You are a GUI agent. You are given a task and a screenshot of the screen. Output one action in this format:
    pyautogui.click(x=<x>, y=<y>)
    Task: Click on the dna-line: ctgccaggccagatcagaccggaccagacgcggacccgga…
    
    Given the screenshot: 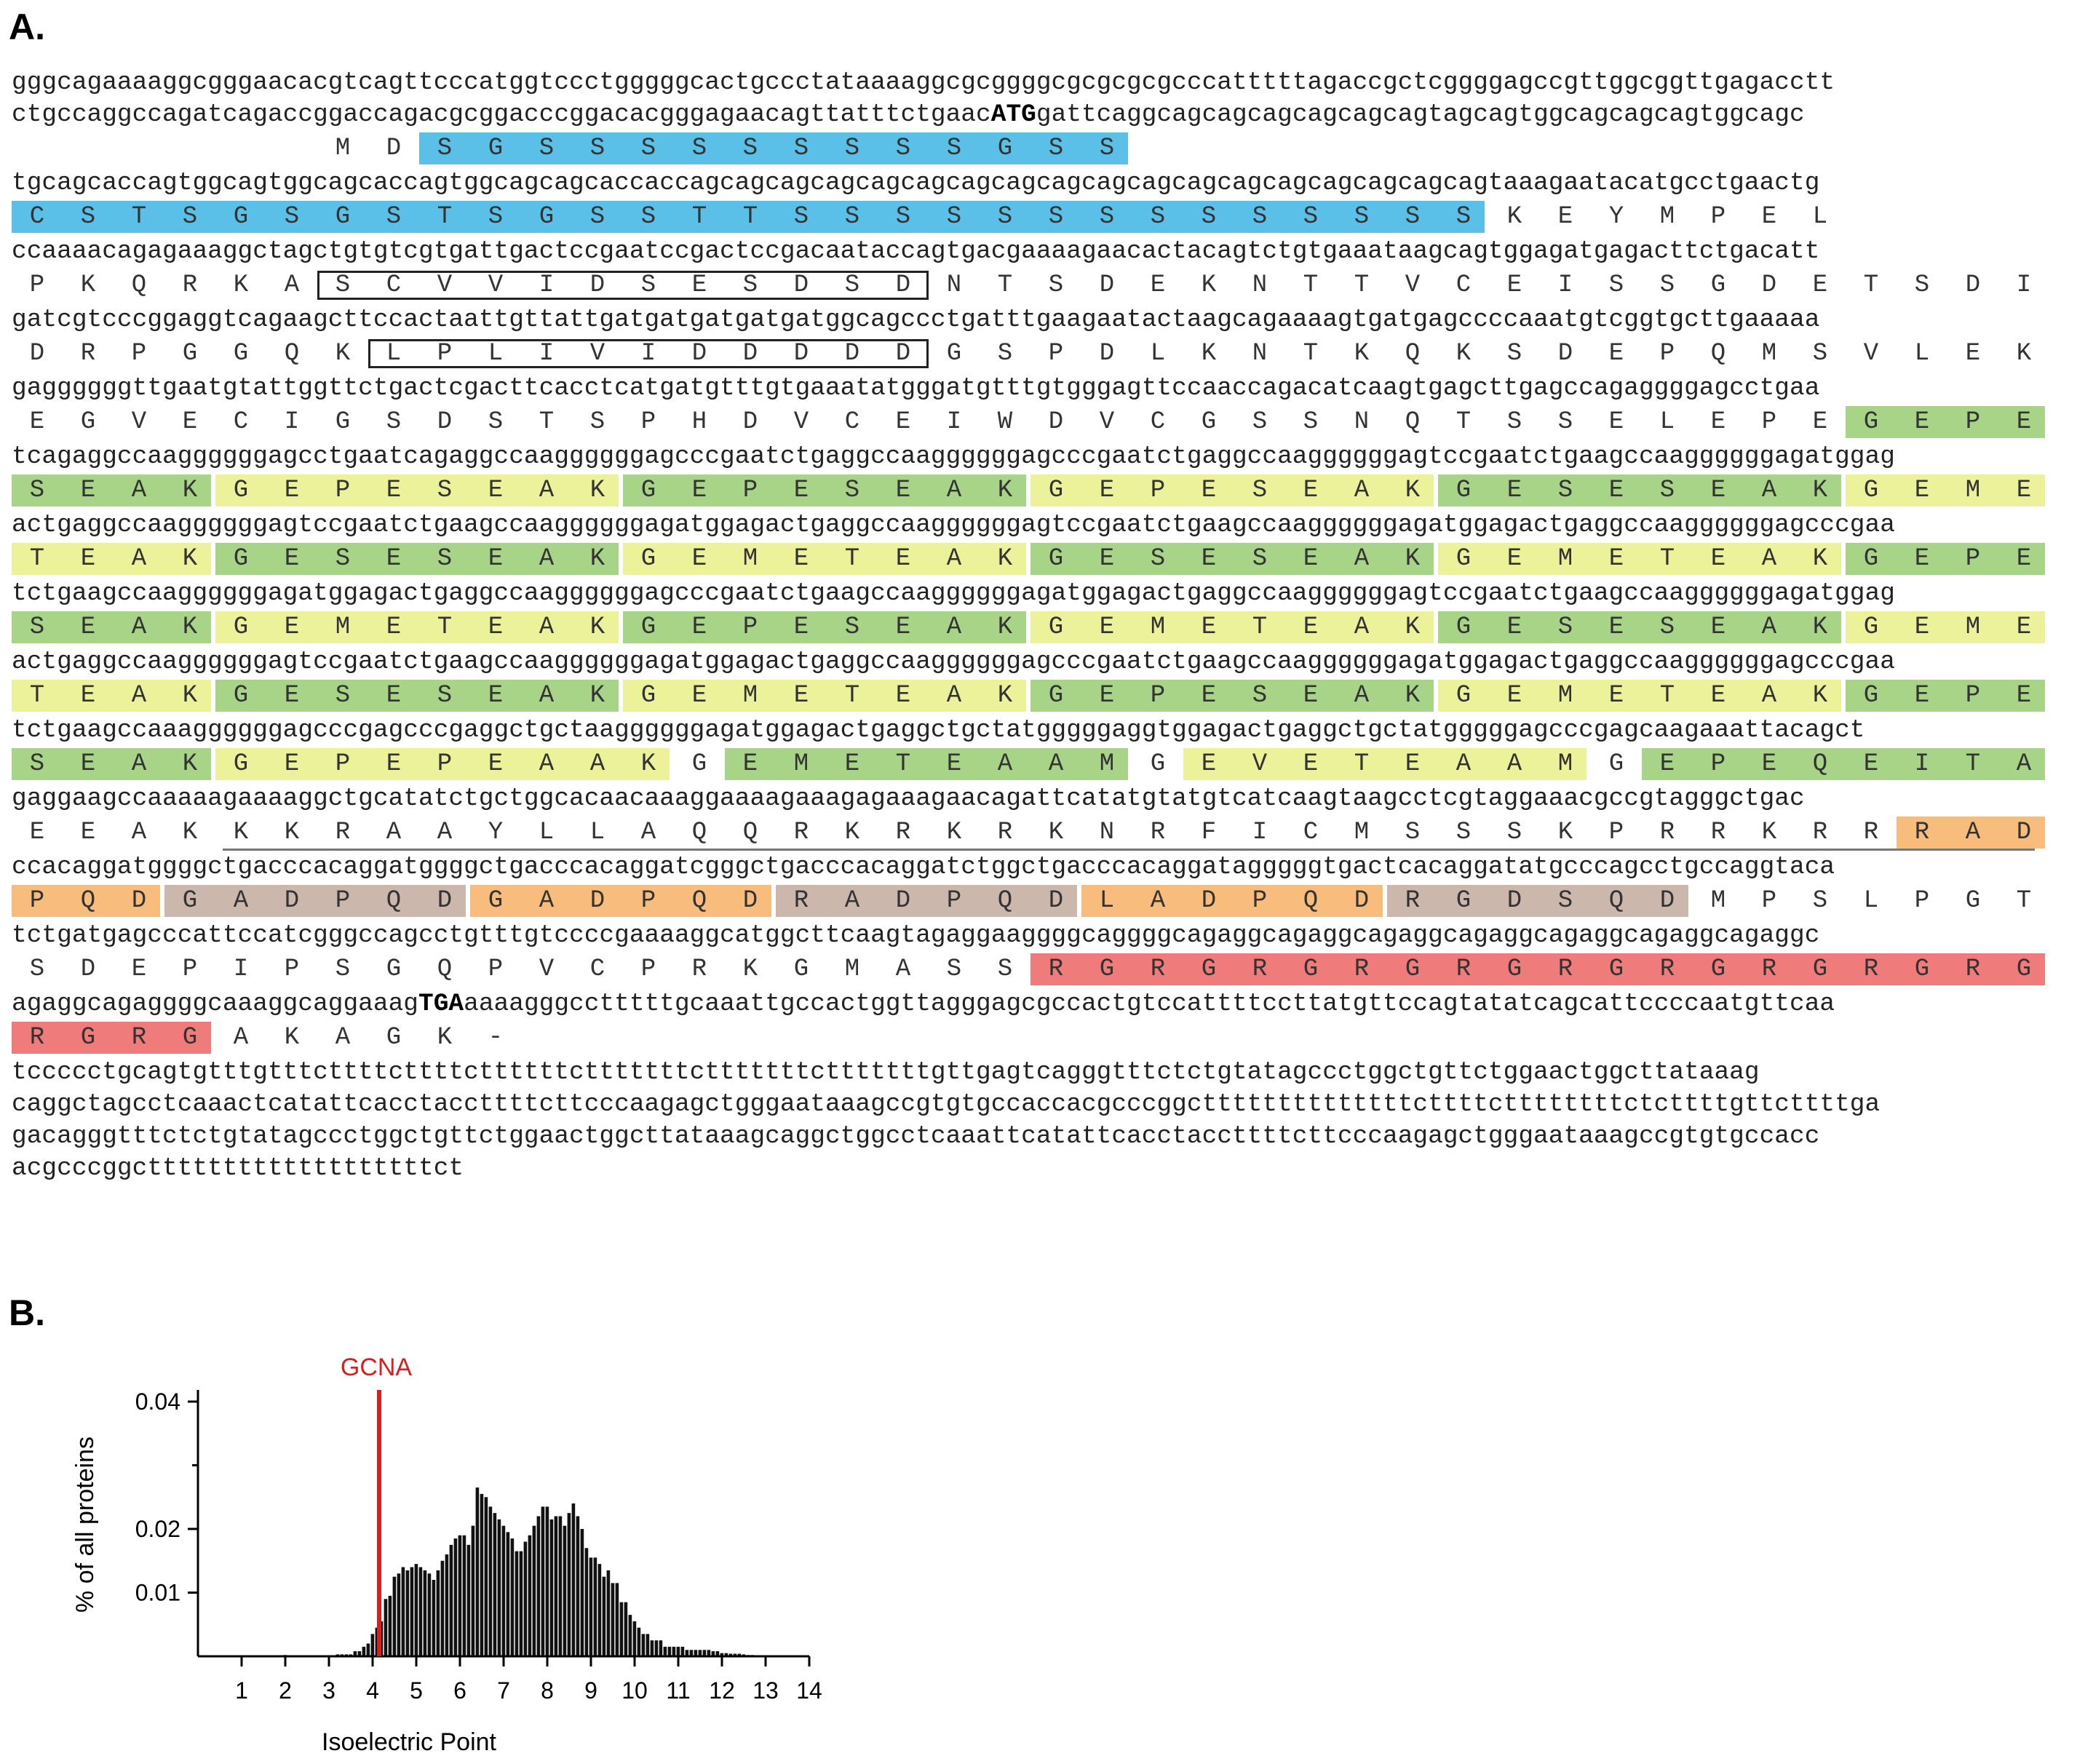 What is the action you would take?
    pyautogui.click(x=908, y=114)
    